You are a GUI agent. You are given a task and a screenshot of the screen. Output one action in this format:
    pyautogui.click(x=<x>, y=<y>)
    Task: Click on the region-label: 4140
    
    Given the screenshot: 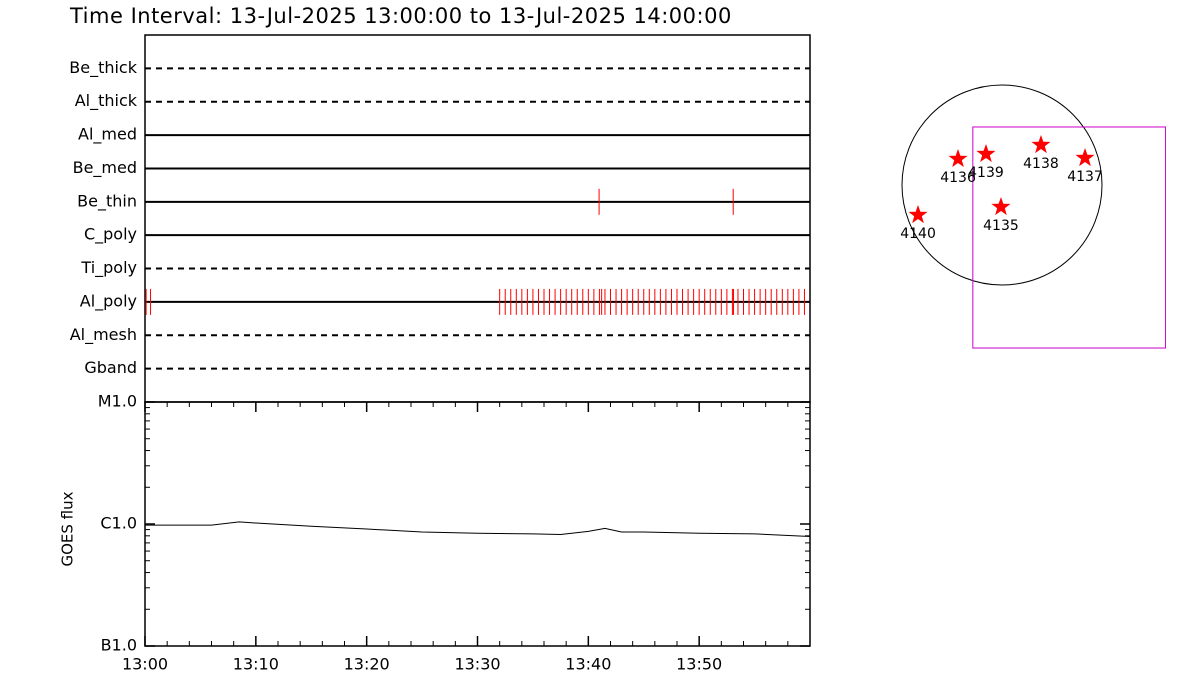 What is the action you would take?
    pyautogui.click(x=918, y=234)
    